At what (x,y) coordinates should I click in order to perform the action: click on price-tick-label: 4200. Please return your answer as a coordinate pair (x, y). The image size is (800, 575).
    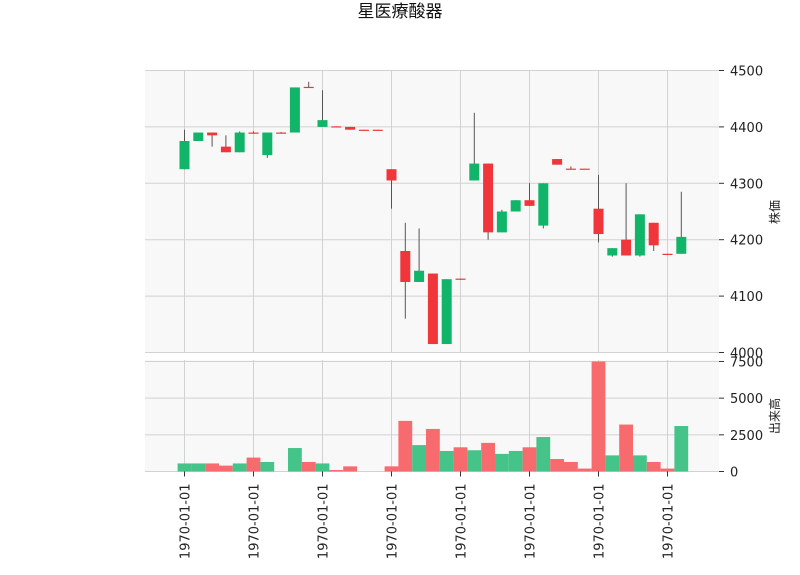
    Looking at the image, I should click on (746, 241).